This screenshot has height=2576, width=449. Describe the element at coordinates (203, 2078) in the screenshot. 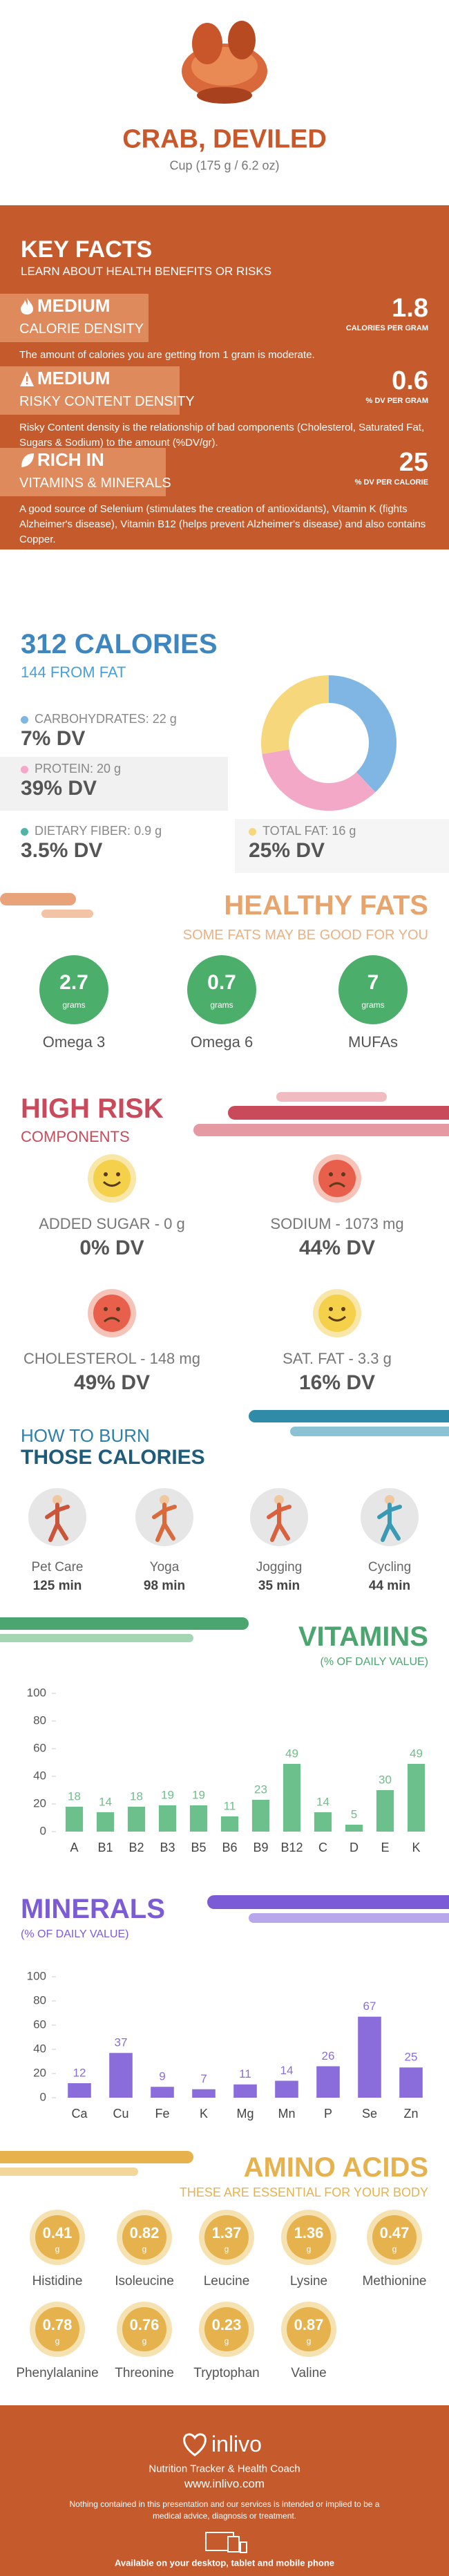

I see `value-label: 7` at that location.